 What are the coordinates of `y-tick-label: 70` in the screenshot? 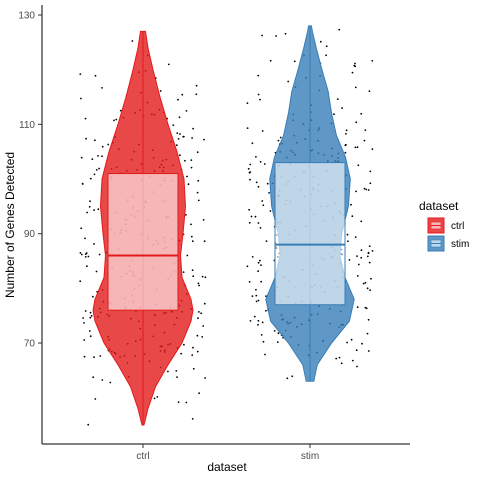 It's located at (30, 344).